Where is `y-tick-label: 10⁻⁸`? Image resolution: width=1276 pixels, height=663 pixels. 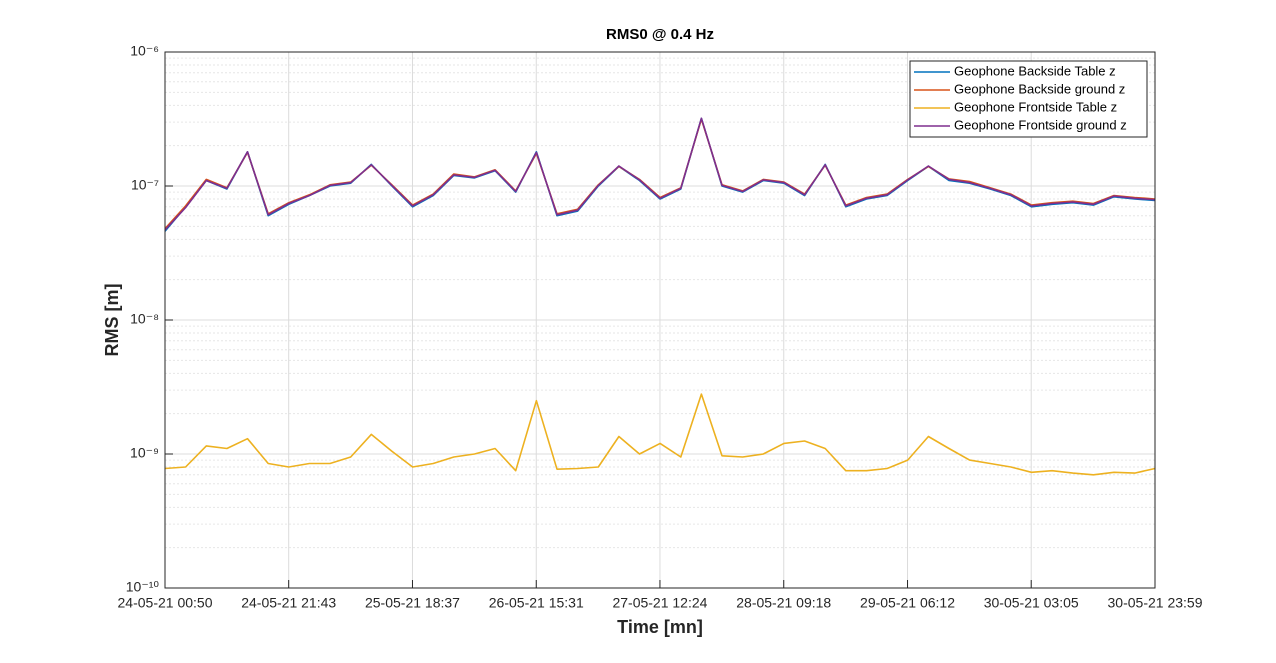 y-tick-label: 10⁻⁸ is located at coordinates (144, 319).